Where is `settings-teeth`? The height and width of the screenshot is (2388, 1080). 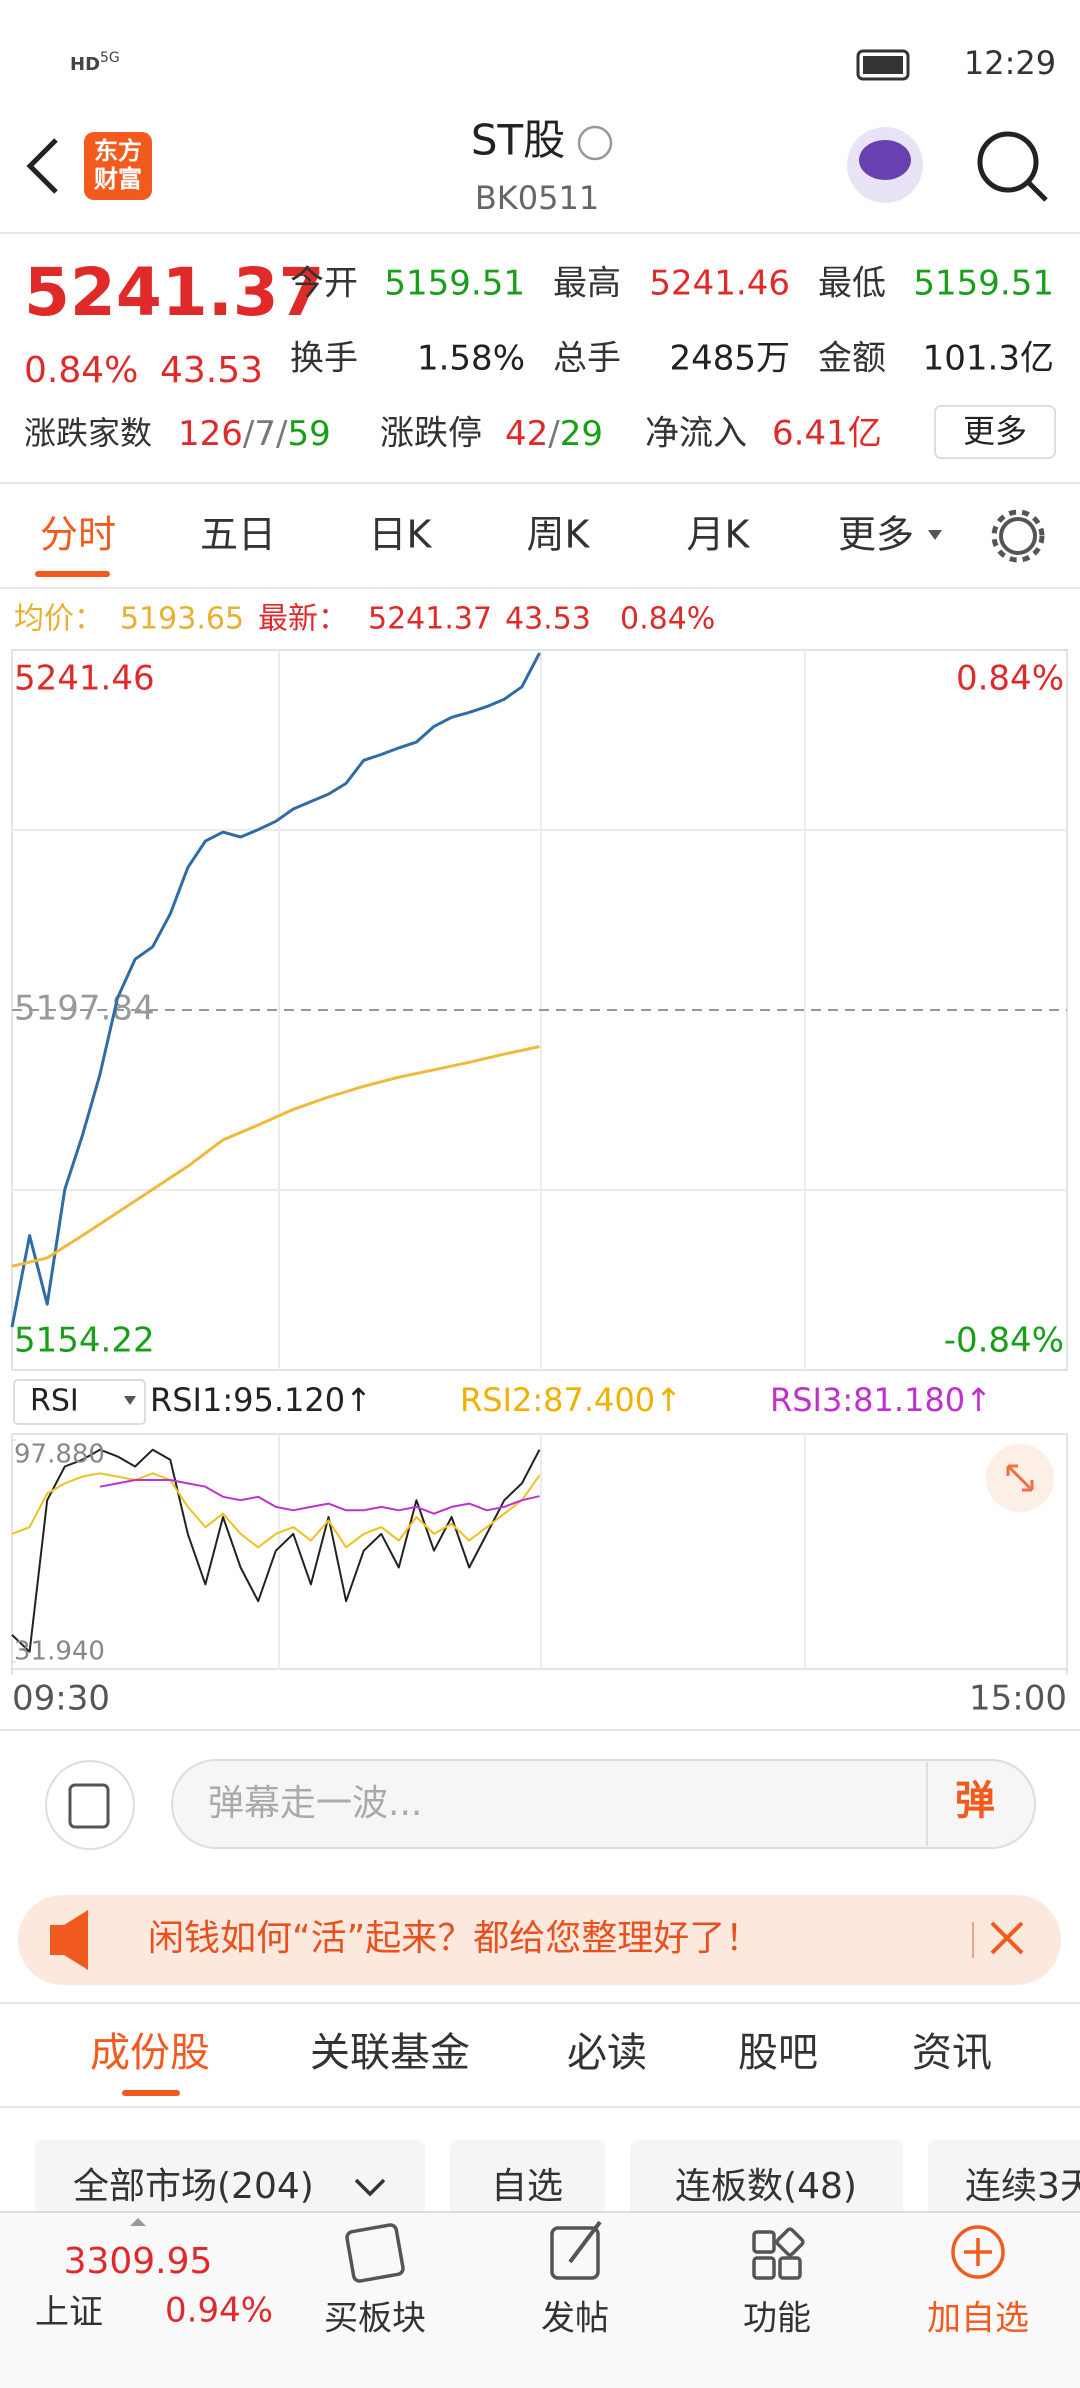
settings-teeth is located at coordinates (1018, 536).